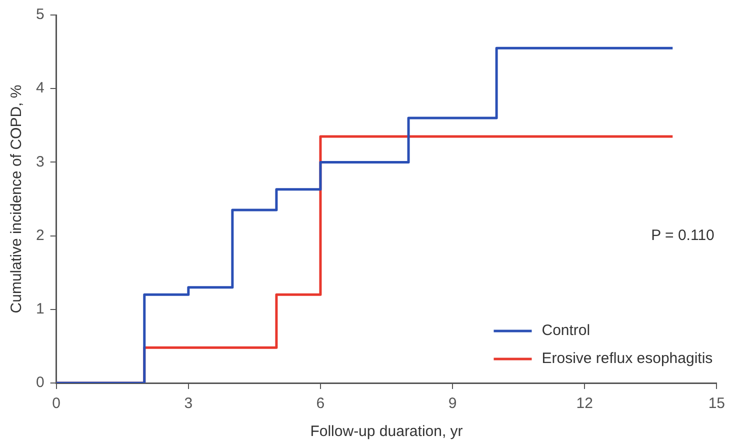 Image resolution: width=731 pixels, height=447 pixels. Describe the element at coordinates (566, 331) in the screenshot. I see `legend-label: Control` at that location.